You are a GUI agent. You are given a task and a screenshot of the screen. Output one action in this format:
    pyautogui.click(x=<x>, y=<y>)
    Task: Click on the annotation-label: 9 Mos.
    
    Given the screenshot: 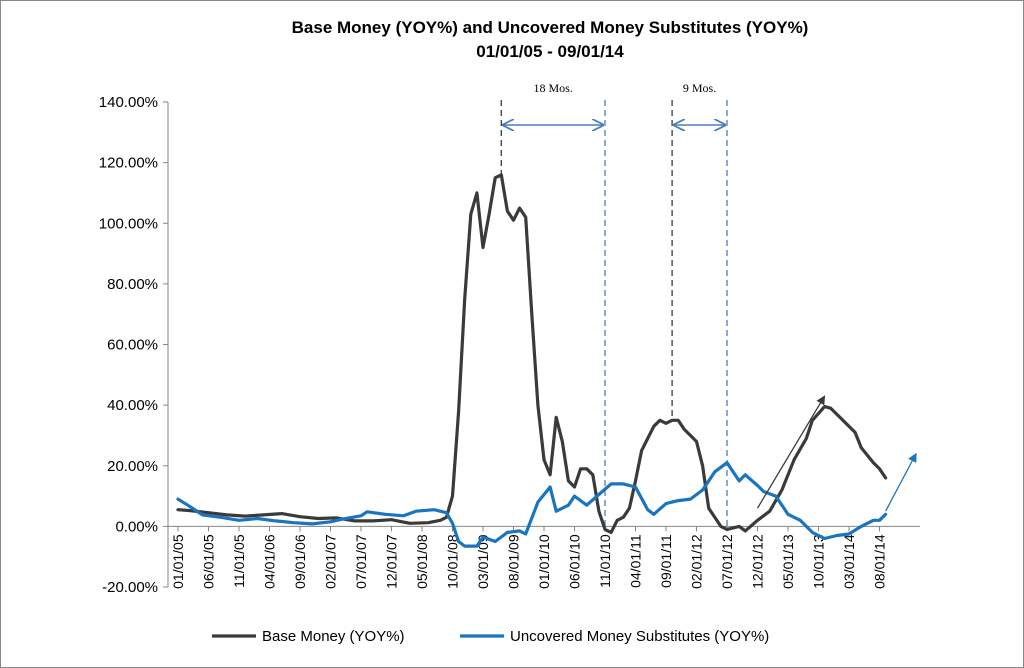 What is the action you would take?
    pyautogui.click(x=699, y=88)
    